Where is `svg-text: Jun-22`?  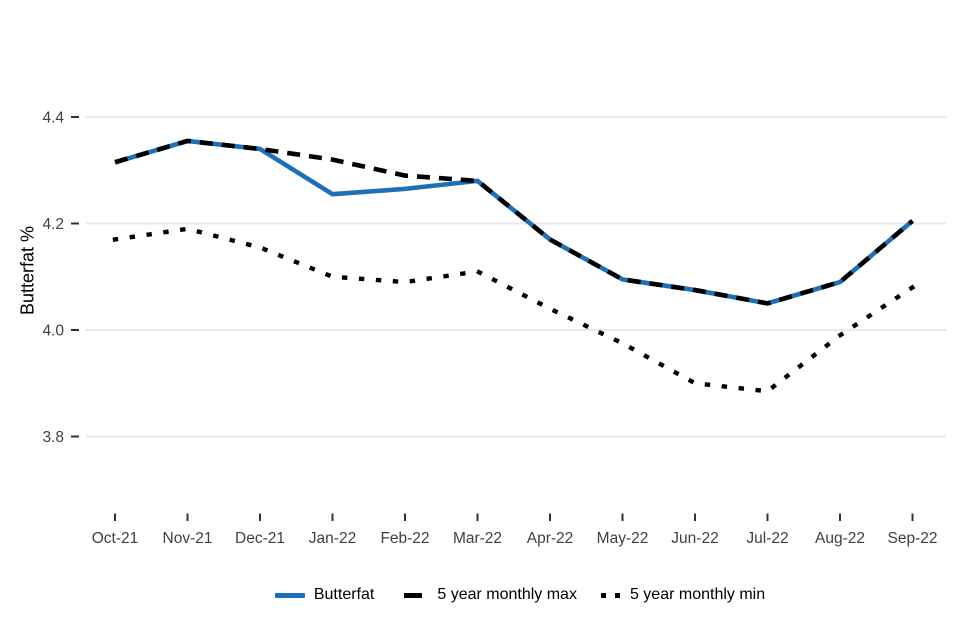 svg-text: Jun-22 is located at coordinates (694, 538).